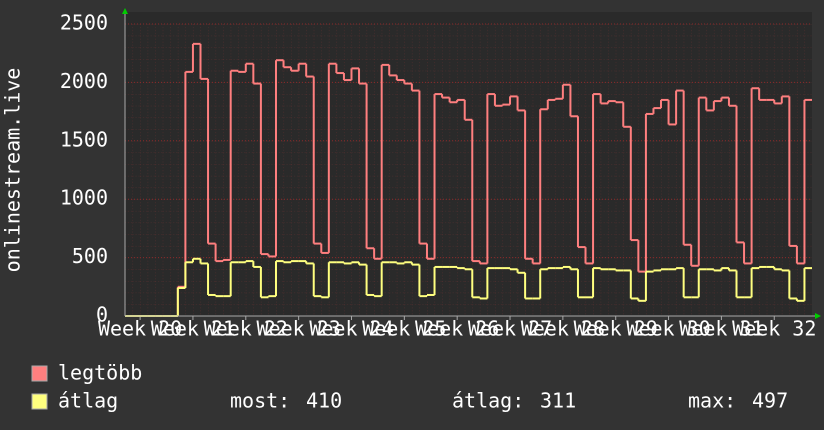  What do you see at coordinates (84, 81) in the screenshot?
I see `y-tick-label: 2000` at bounding box center [84, 81].